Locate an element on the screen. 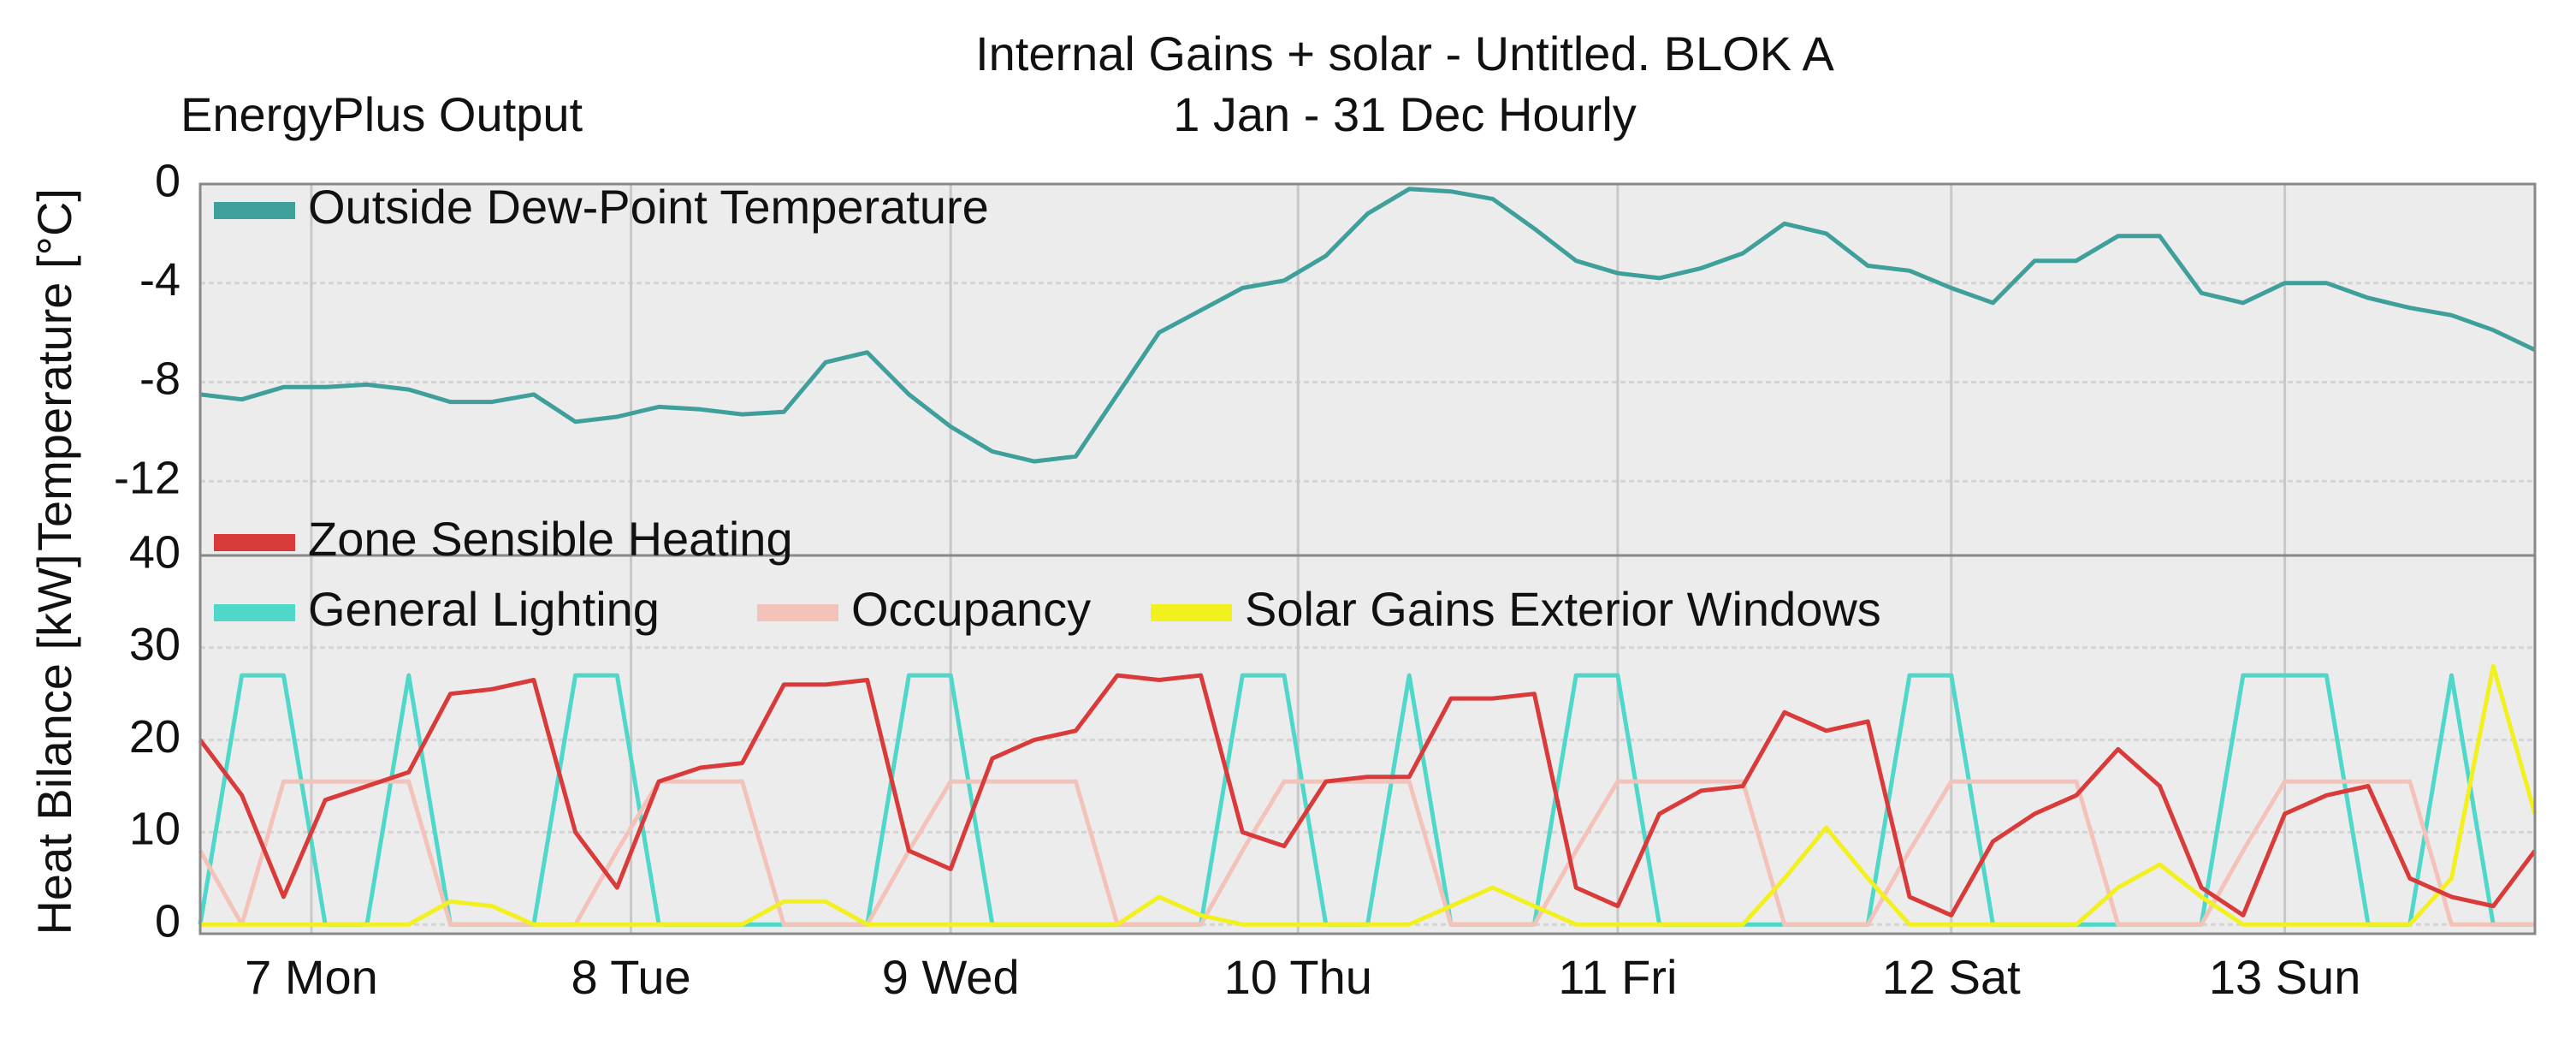 Image resolution: width=2576 pixels, height=1039 pixels. x-tick-label: 11 Fri is located at coordinates (1617, 977).